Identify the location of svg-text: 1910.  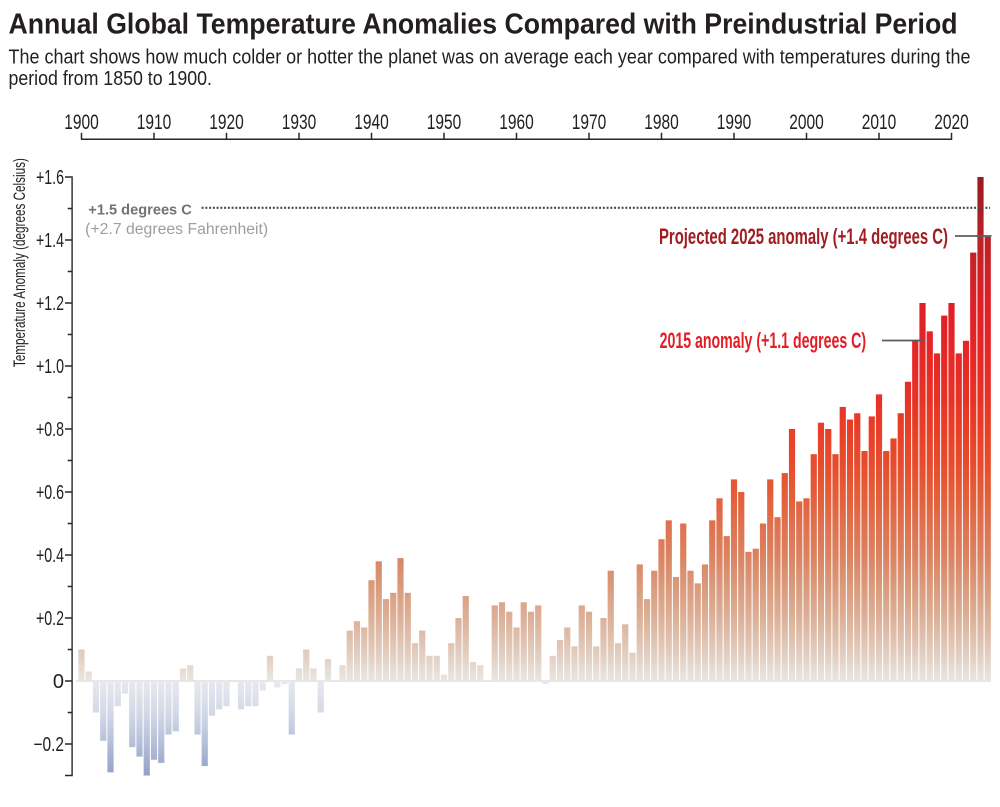
(154, 122).